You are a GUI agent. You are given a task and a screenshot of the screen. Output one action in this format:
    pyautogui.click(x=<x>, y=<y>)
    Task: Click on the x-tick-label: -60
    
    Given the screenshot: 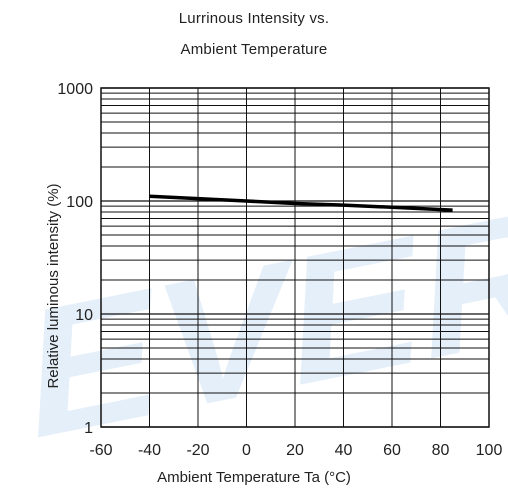 What is the action you would take?
    pyautogui.click(x=100, y=450)
    